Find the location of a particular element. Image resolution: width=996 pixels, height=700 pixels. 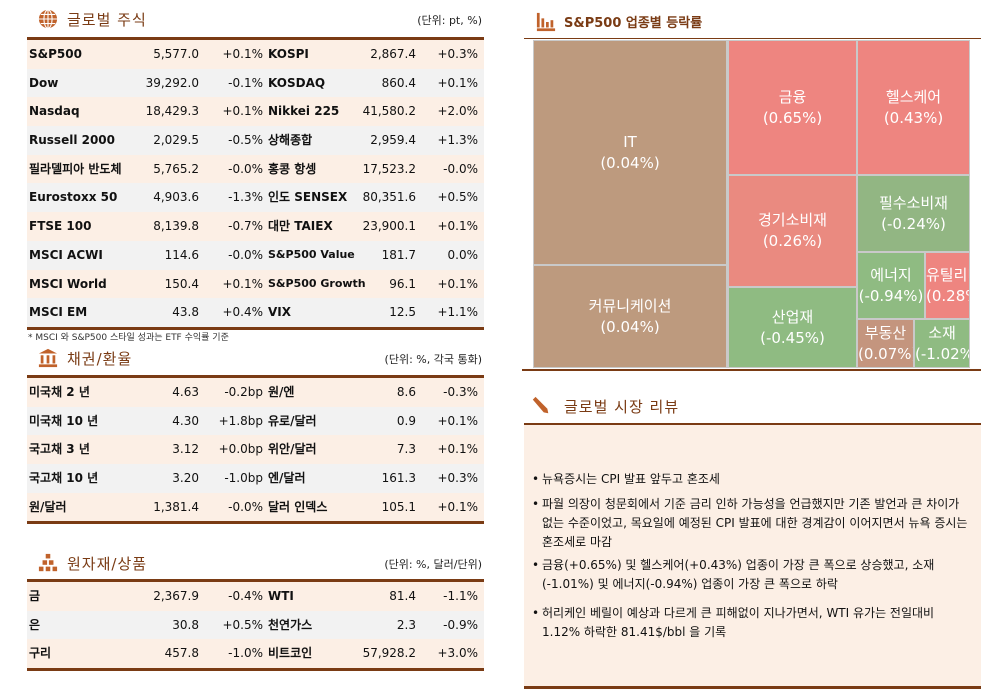

treemap-cell: 커뮤니케이션 (0.04%) is located at coordinates (630, 316).